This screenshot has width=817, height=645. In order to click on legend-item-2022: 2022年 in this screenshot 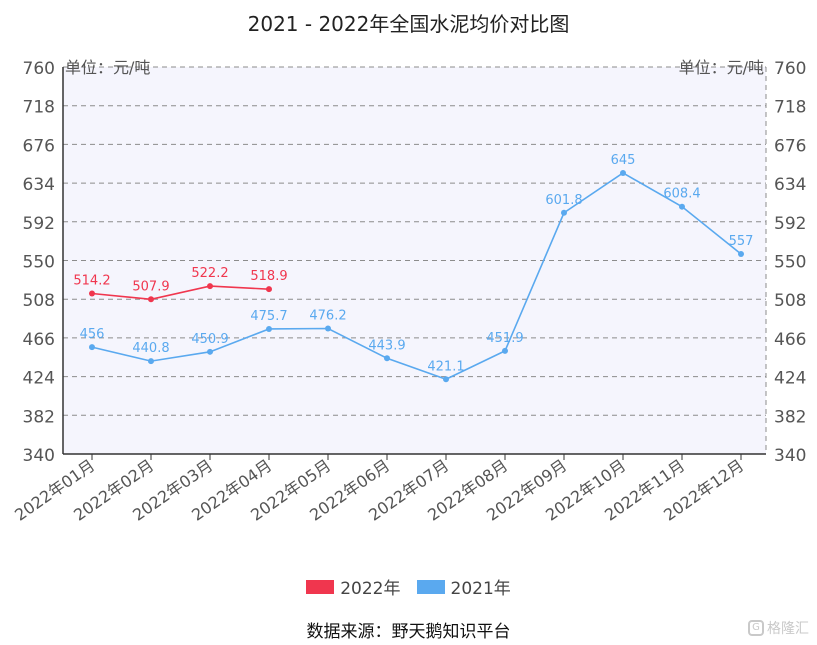, I will do `click(353, 586)`.